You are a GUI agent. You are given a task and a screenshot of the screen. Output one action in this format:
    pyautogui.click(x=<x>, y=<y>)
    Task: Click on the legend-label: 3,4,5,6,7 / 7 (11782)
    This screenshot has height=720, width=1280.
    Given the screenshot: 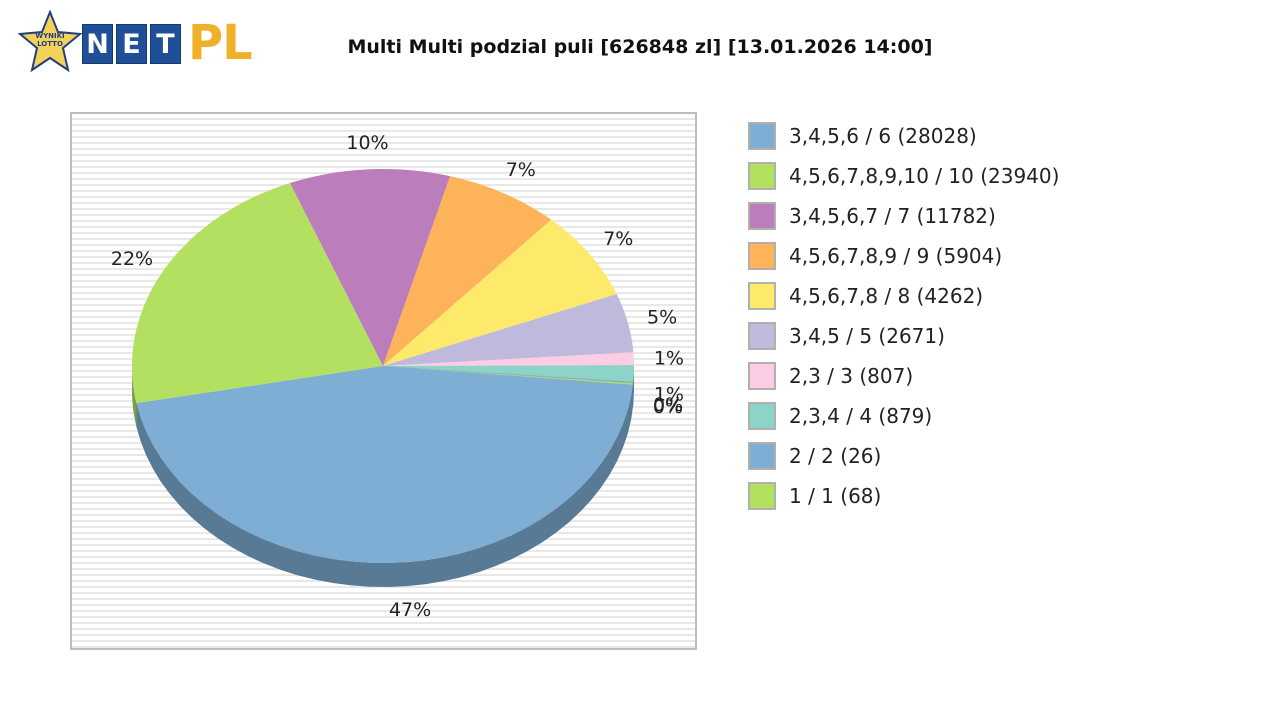 What is the action you would take?
    pyautogui.click(x=892, y=216)
    